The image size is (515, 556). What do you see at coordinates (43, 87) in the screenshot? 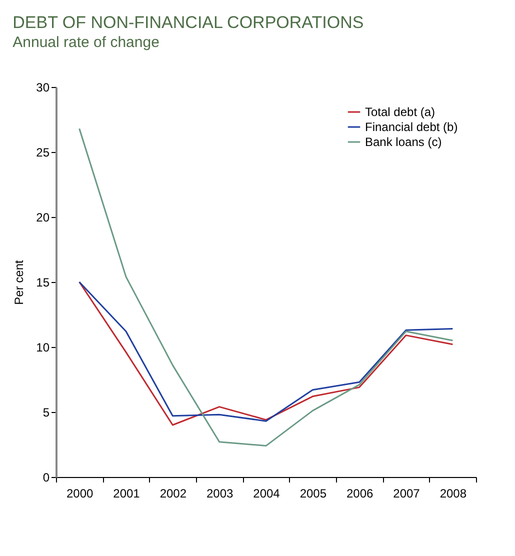
I see `y-tick-label: 30` at bounding box center [43, 87].